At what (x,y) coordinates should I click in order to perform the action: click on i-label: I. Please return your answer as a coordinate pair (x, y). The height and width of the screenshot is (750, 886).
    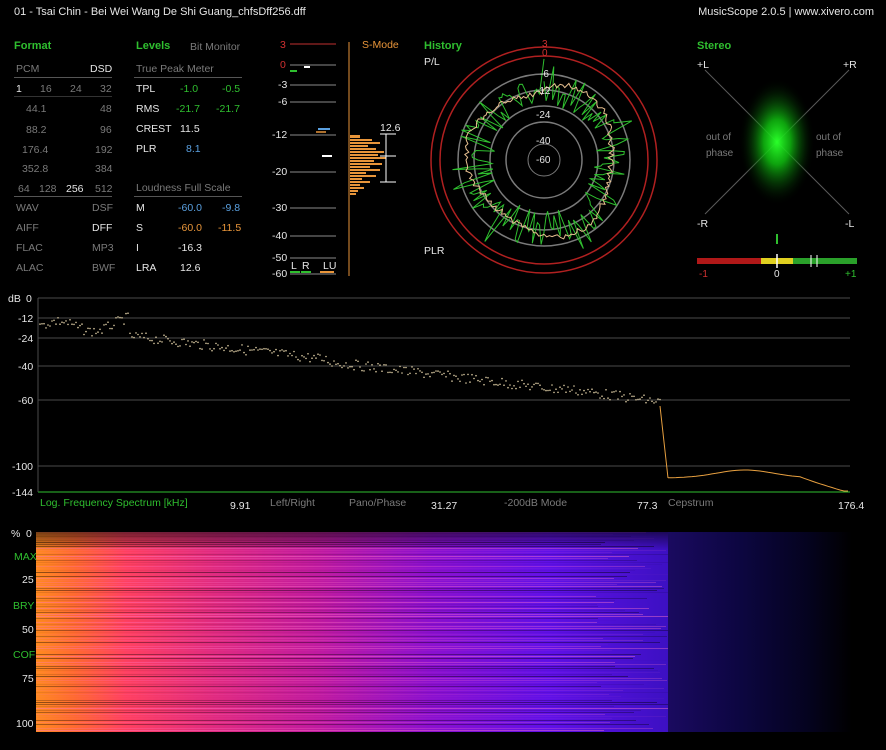
    Looking at the image, I should click on (137, 248).